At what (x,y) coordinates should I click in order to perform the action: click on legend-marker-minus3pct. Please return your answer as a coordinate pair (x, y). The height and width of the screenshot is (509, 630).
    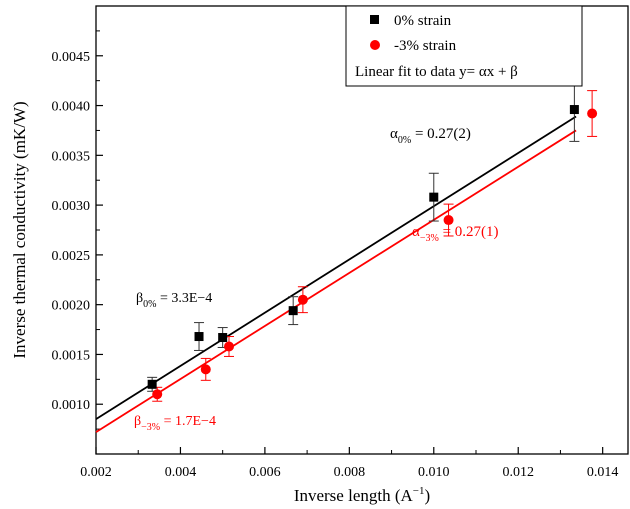
    Looking at the image, I should click on (375, 45).